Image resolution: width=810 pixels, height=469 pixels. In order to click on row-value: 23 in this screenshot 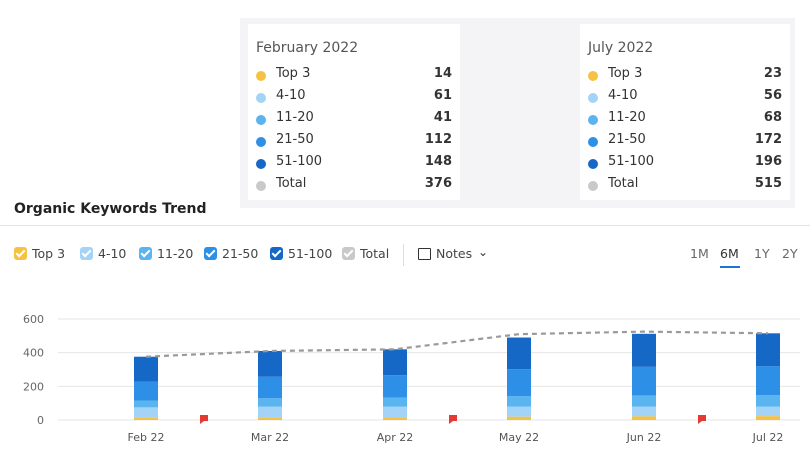, I will do `click(772, 73)`.